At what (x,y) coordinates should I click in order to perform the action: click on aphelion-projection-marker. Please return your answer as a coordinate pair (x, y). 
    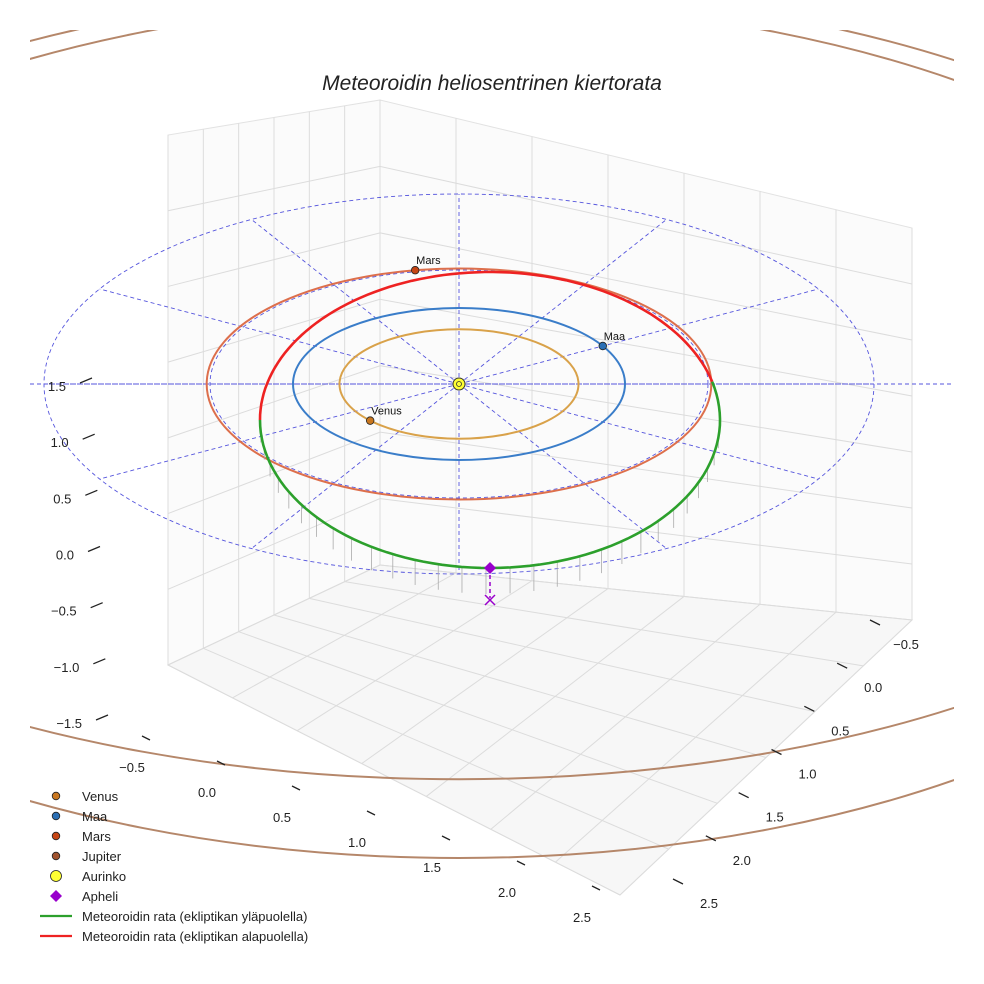
    Looking at the image, I should click on (490, 600).